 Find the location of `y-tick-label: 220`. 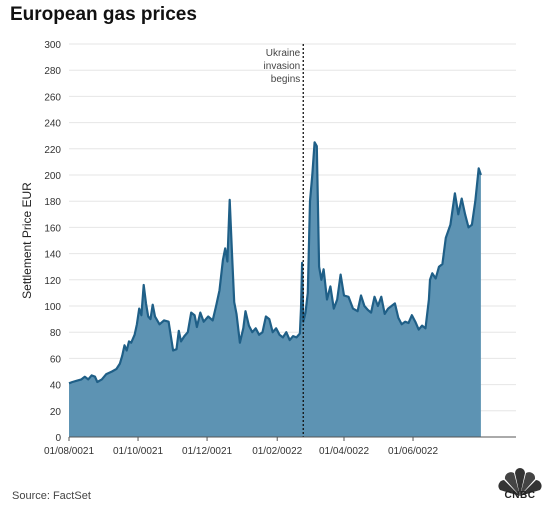

y-tick-label: 220 is located at coordinates (52, 150).